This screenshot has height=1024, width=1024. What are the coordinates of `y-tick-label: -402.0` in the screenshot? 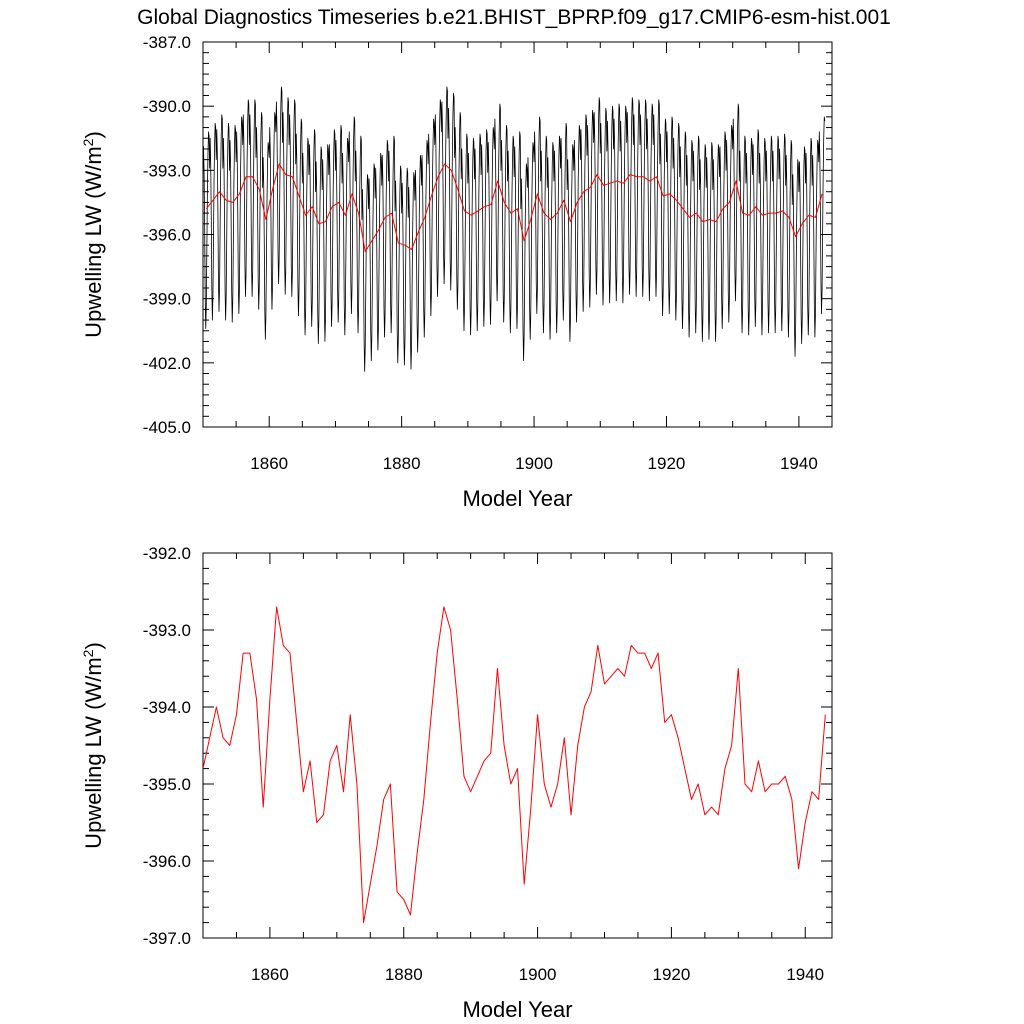 It's located at (167, 363).